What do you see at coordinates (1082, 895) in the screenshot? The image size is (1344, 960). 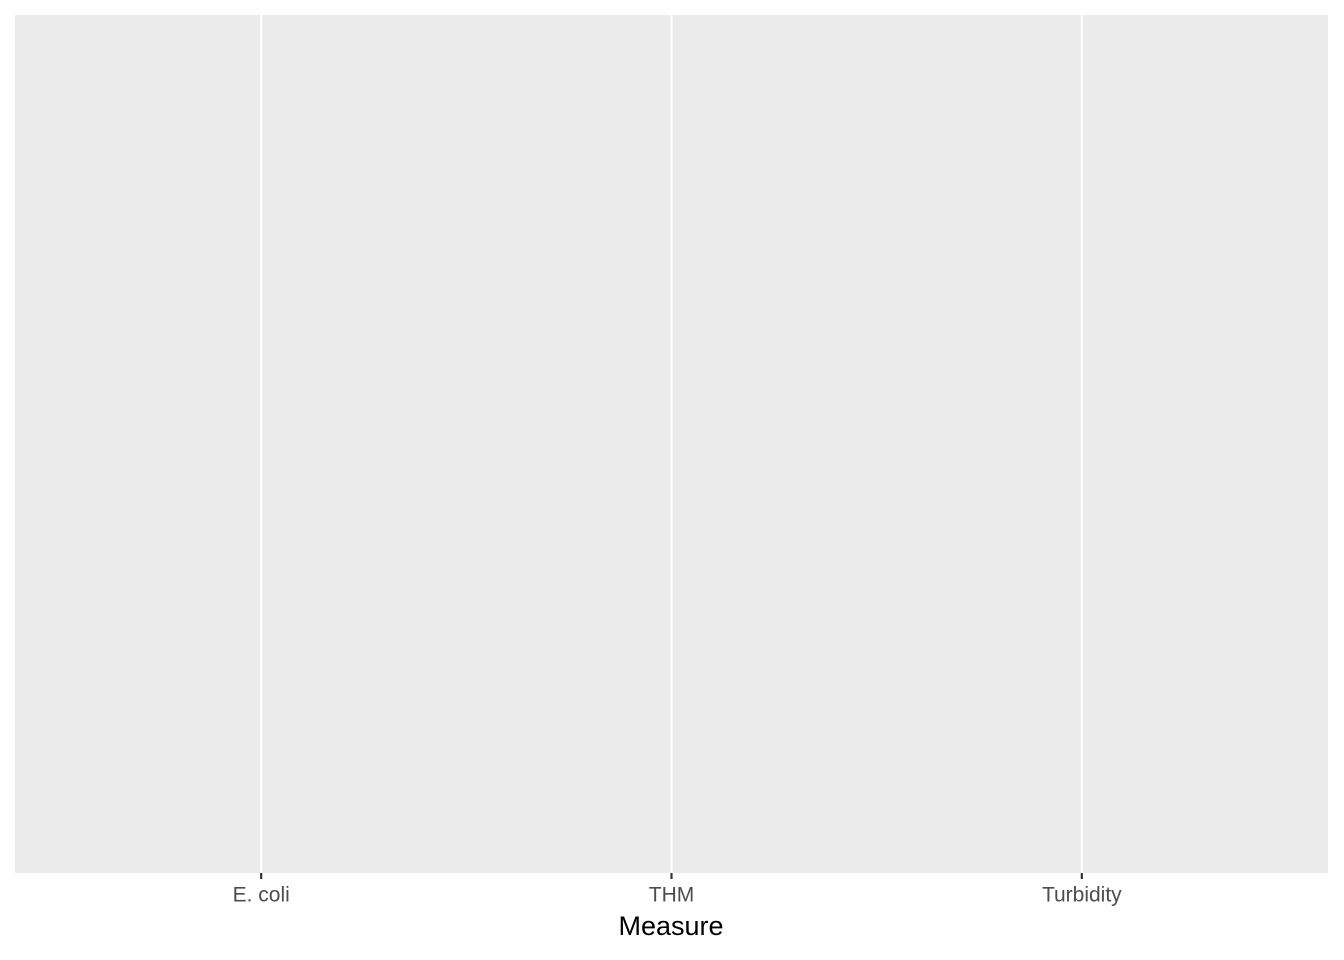 I see `x-tick-label: Turbidity` at bounding box center [1082, 895].